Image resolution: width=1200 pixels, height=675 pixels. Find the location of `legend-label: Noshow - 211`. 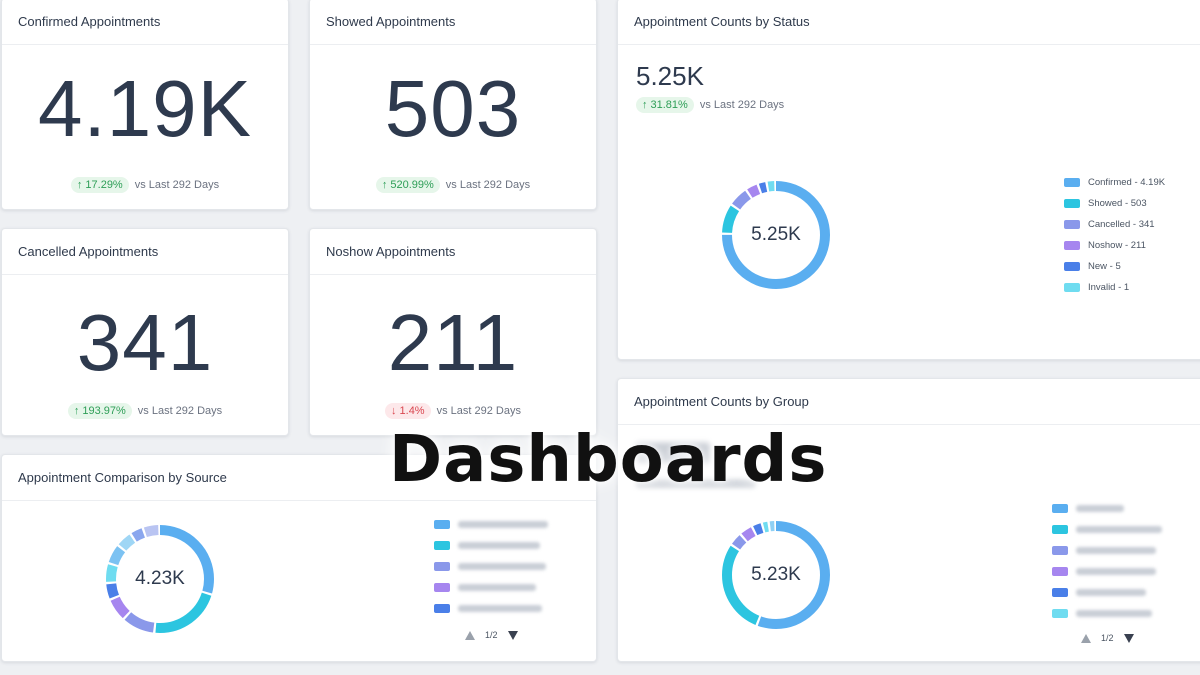

legend-label: Noshow - 211 is located at coordinates (1117, 245).